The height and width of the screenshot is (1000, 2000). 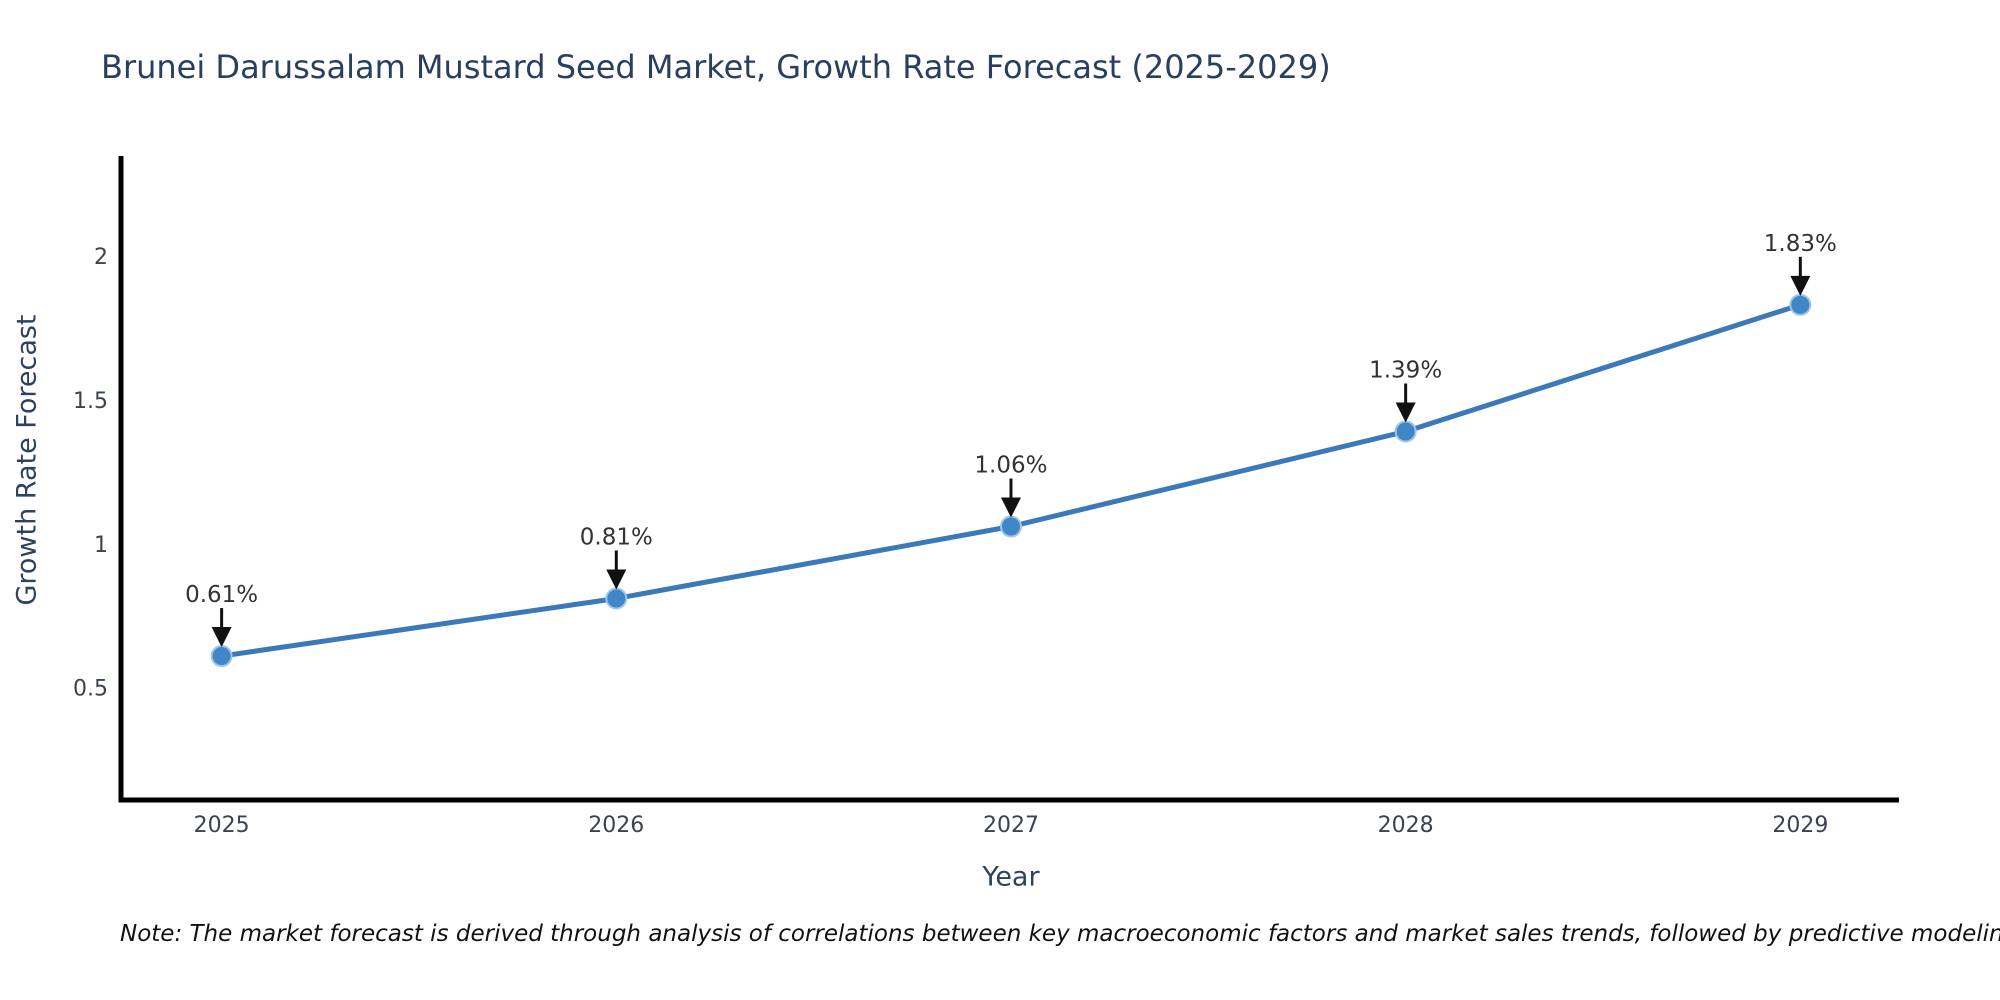 What do you see at coordinates (1405, 370) in the screenshot?
I see `annotation-label-2028: 1.39%` at bounding box center [1405, 370].